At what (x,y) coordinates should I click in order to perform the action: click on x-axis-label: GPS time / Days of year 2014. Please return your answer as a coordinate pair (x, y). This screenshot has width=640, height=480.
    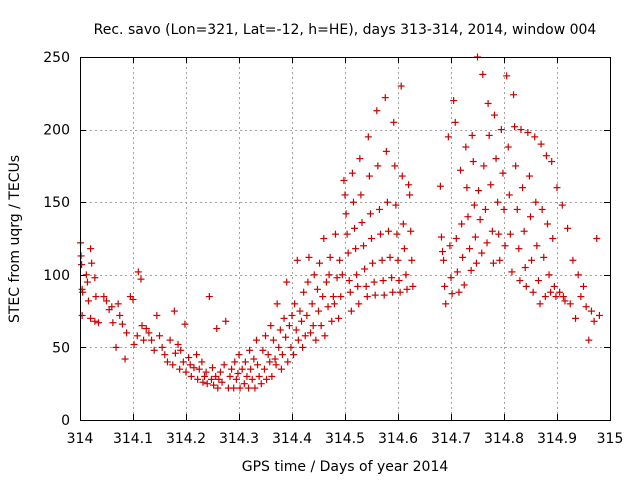
    Looking at the image, I should click on (345, 467).